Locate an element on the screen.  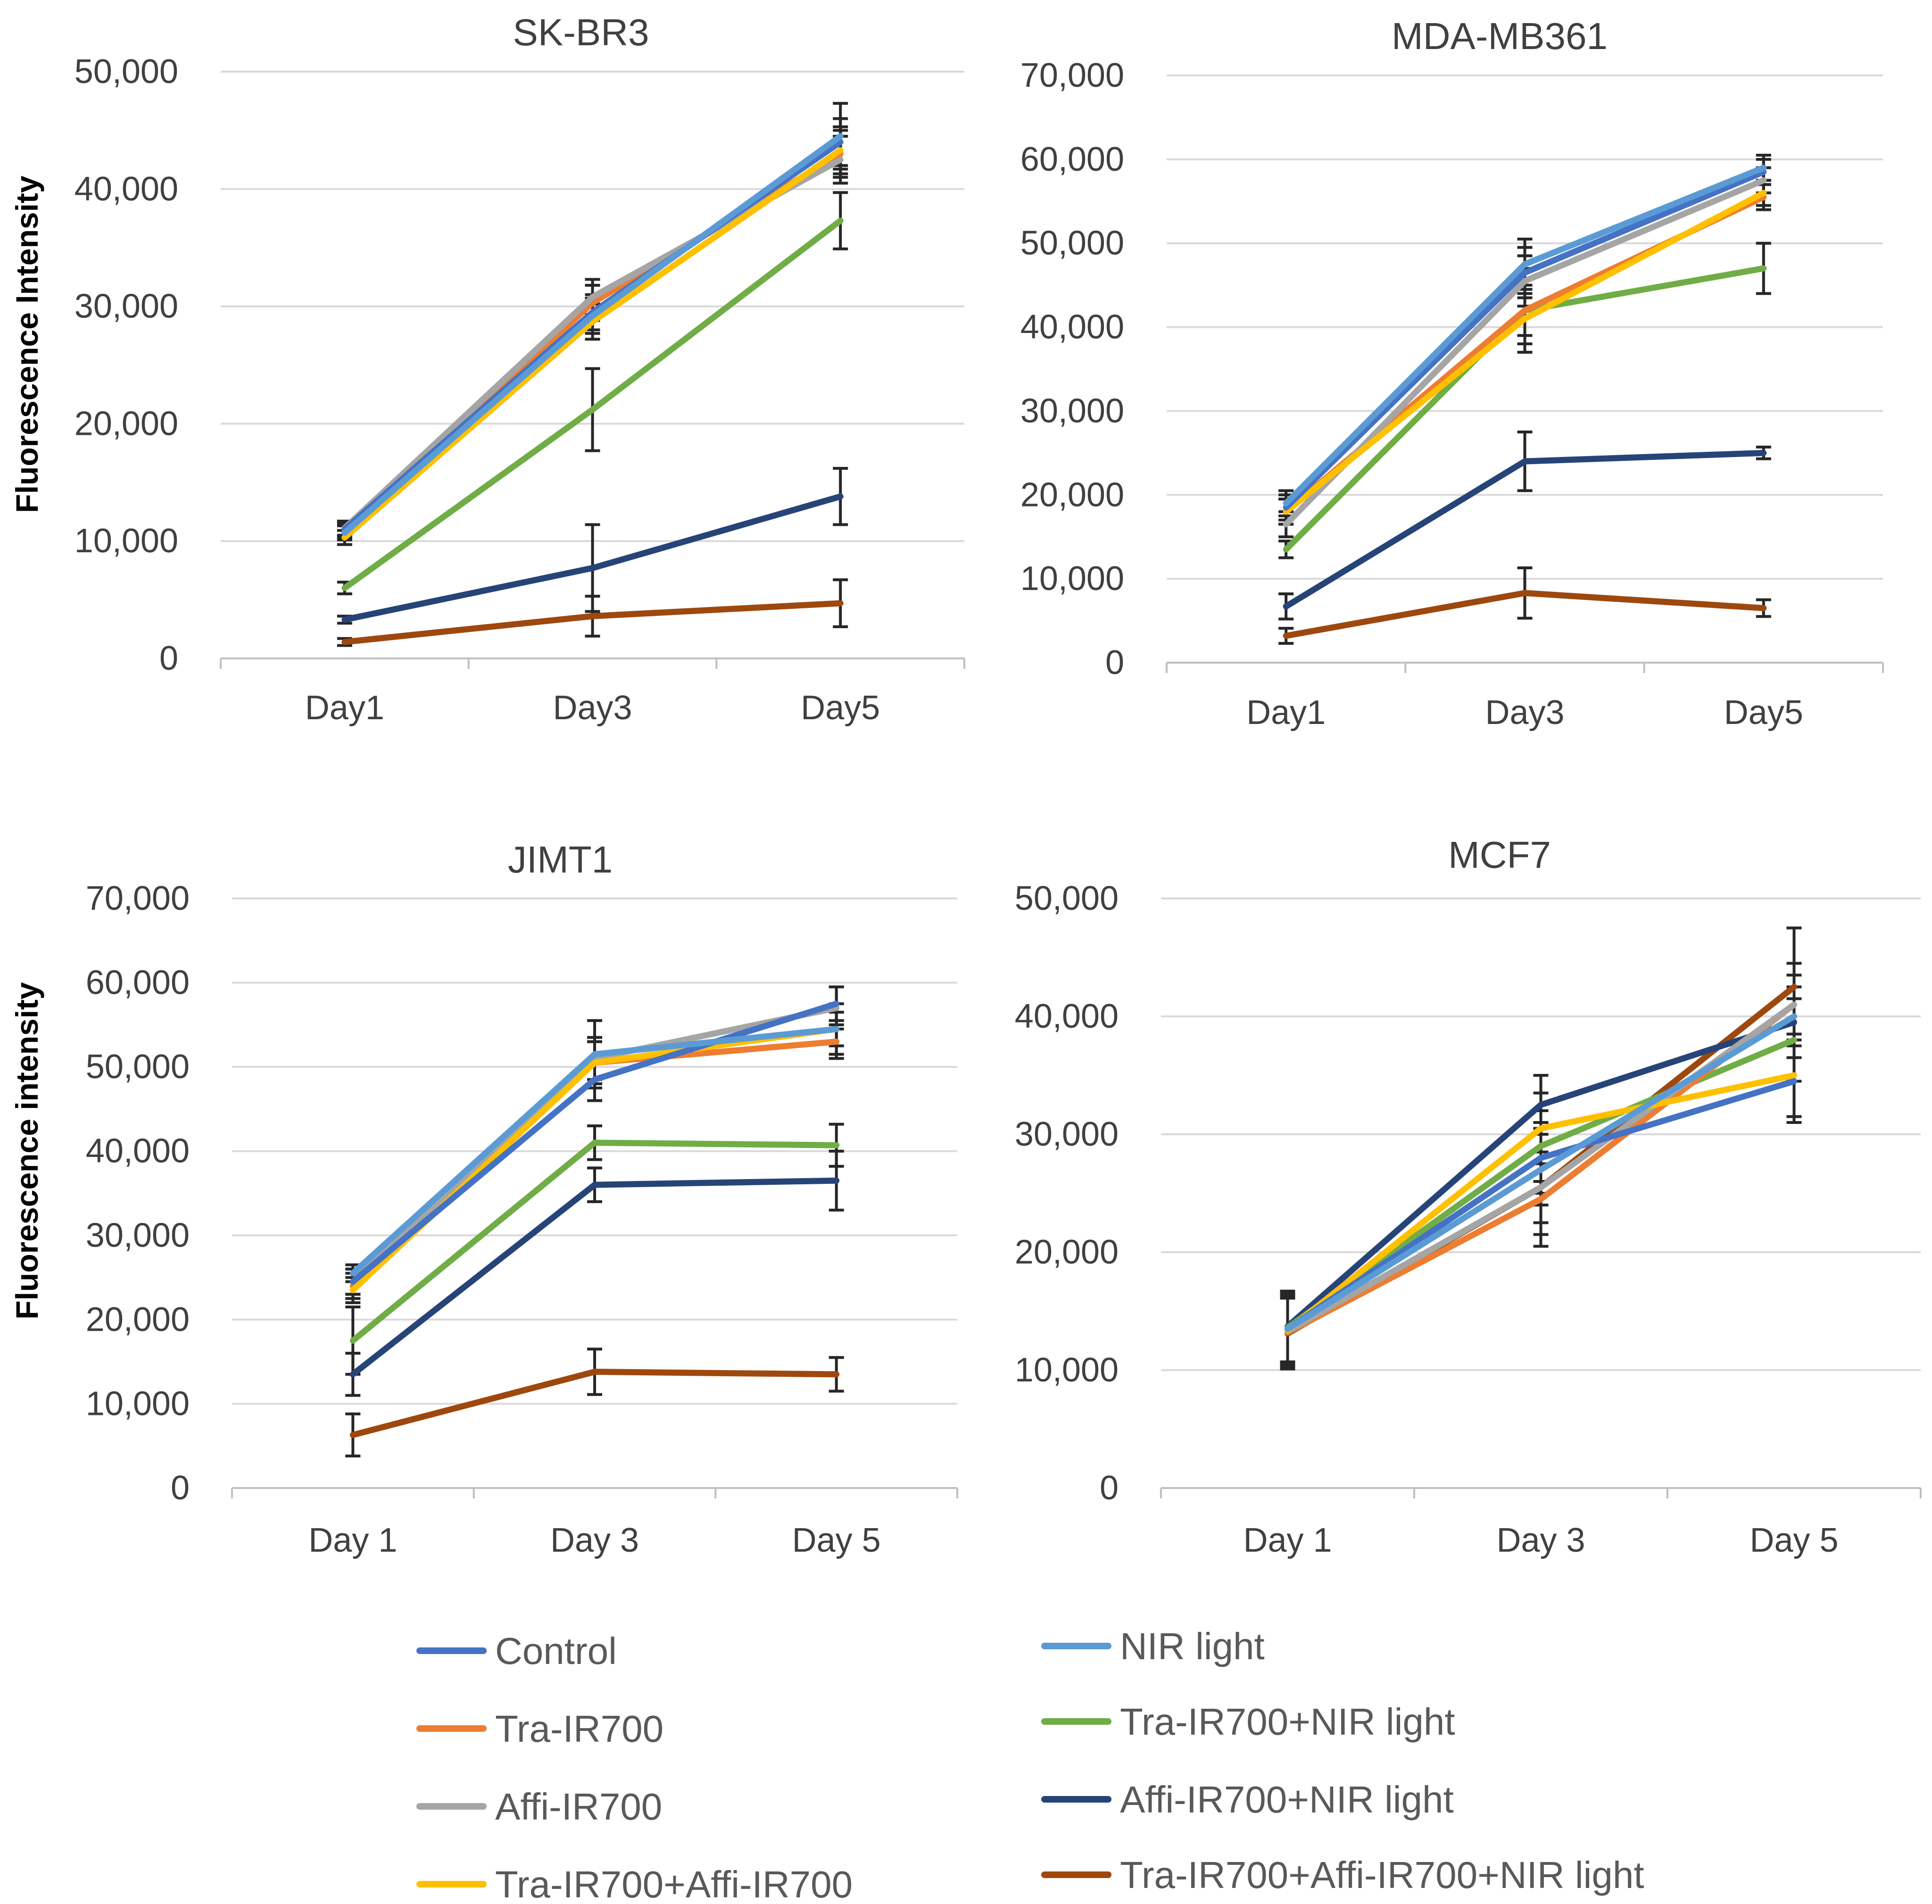
legend-label: Tra-IR700+NIR light is located at coordinates (1287, 1722).